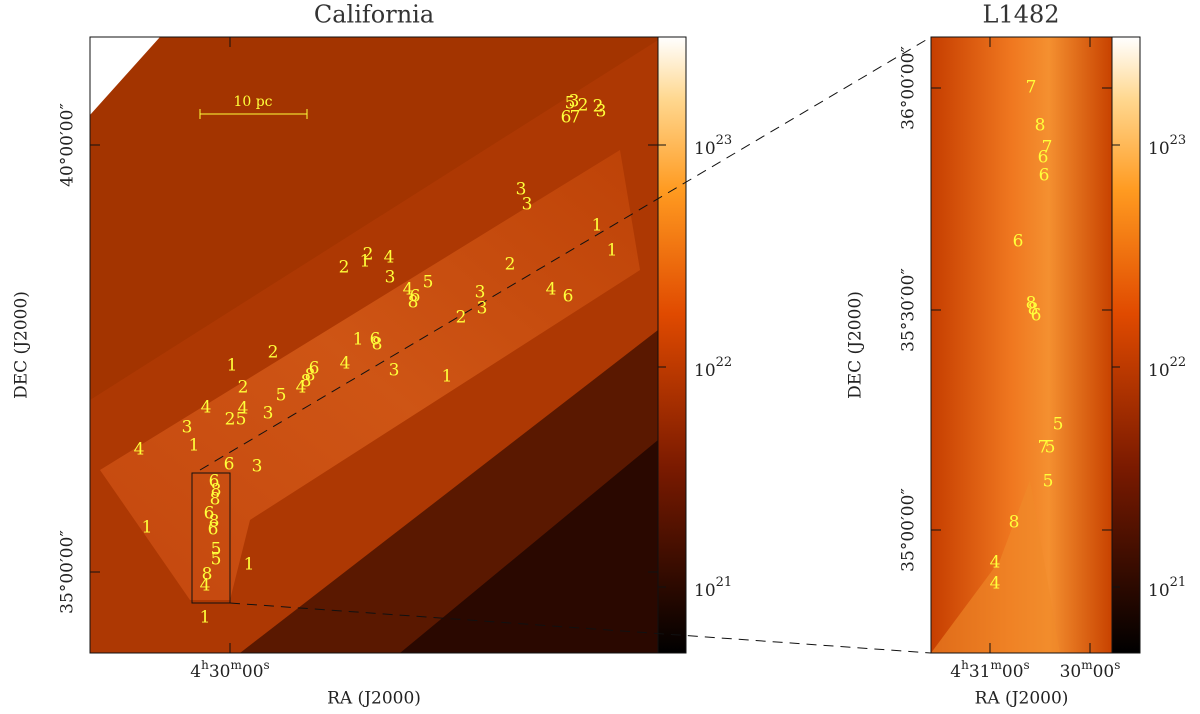 Image resolution: width=1200 pixels, height=714 pixels. I want to click on zoom-box, so click(211, 538).